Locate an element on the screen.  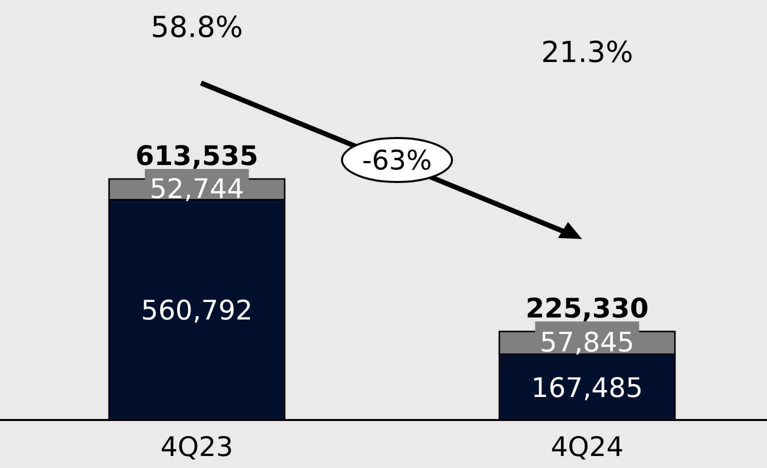
x-tick-label: 4Q23 is located at coordinates (197, 447).